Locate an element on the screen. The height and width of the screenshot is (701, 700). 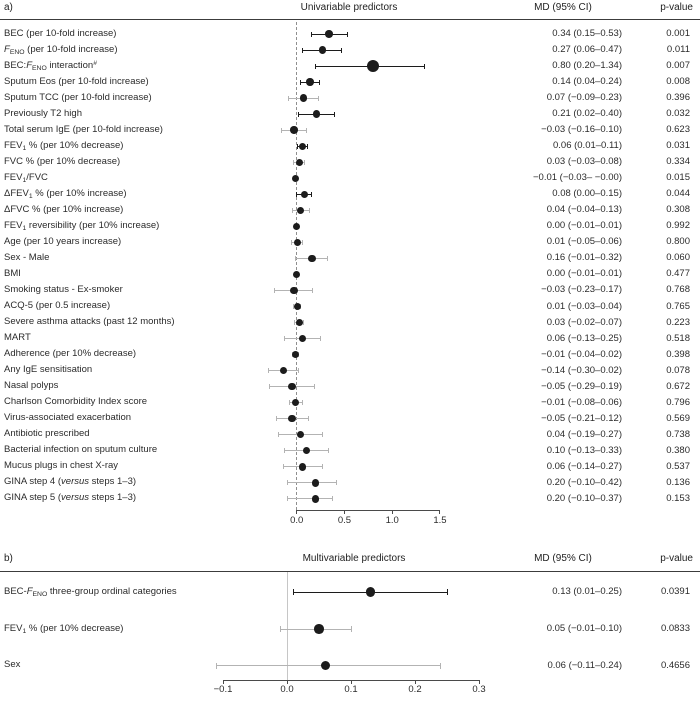
p-value: 0.4656 is located at coordinates (675, 665).